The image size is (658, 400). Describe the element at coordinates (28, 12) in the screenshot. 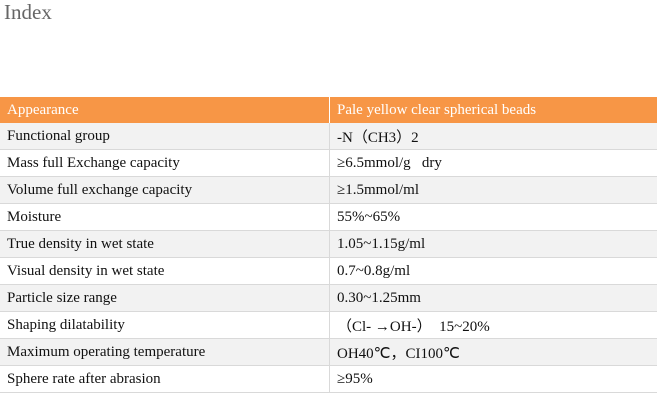

I see `page-title: Index` at that location.